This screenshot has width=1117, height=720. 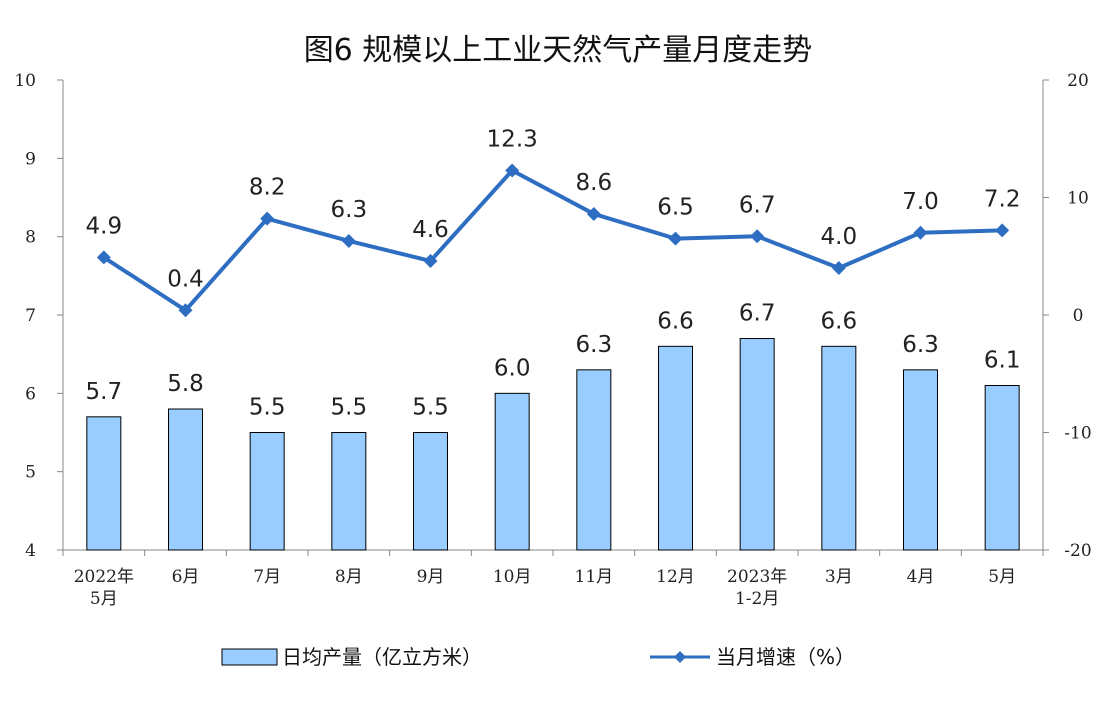 I want to click on right-y-tick-label: 20, so click(x=1078, y=81).